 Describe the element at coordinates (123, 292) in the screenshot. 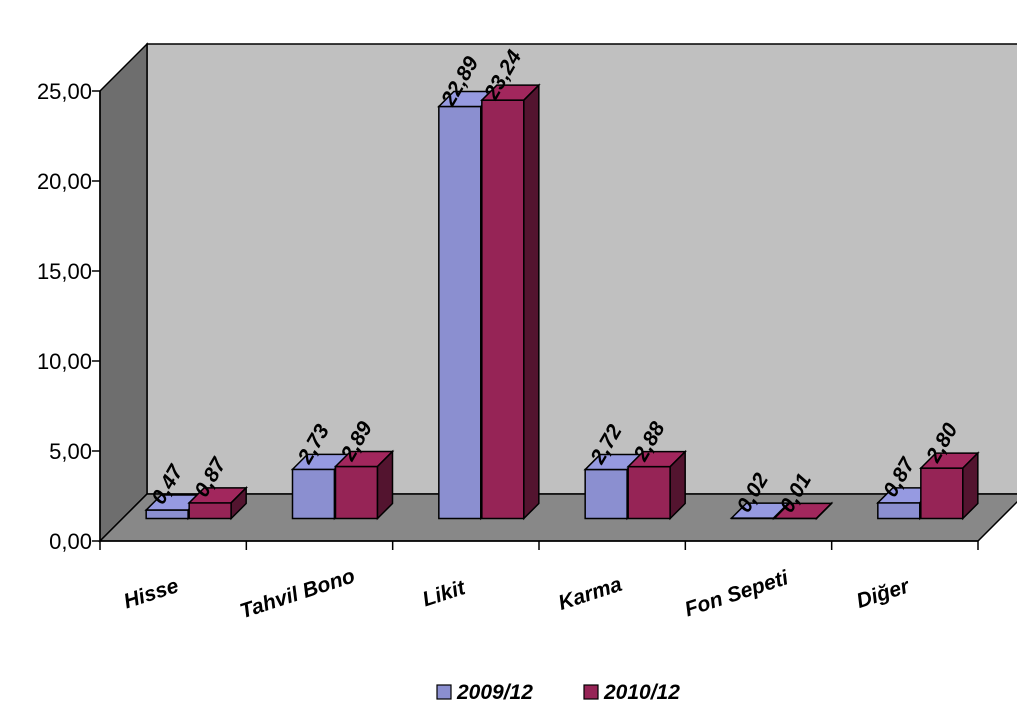

I see `side-wall` at that location.